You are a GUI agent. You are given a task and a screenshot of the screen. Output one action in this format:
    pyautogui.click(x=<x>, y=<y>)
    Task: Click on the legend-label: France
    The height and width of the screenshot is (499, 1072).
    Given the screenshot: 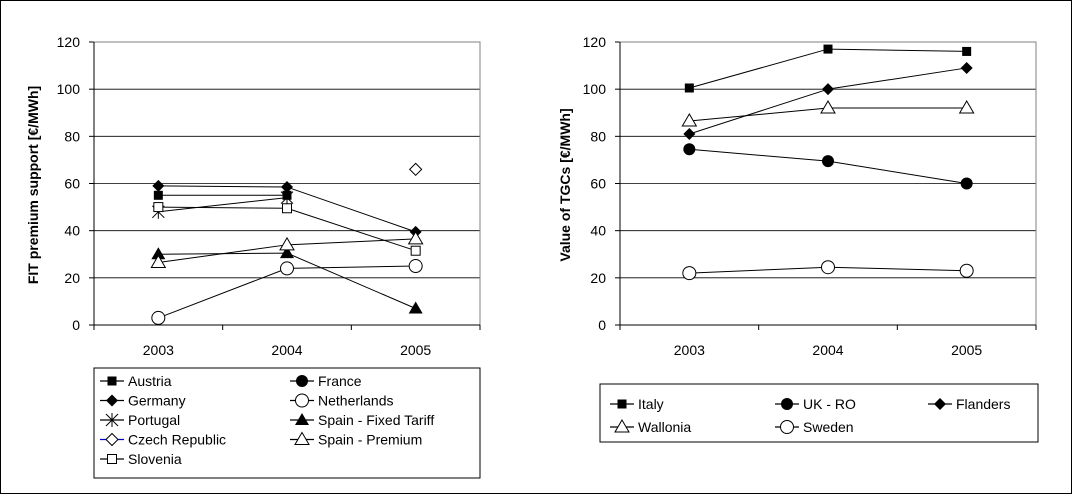 What is the action you would take?
    pyautogui.click(x=340, y=381)
    